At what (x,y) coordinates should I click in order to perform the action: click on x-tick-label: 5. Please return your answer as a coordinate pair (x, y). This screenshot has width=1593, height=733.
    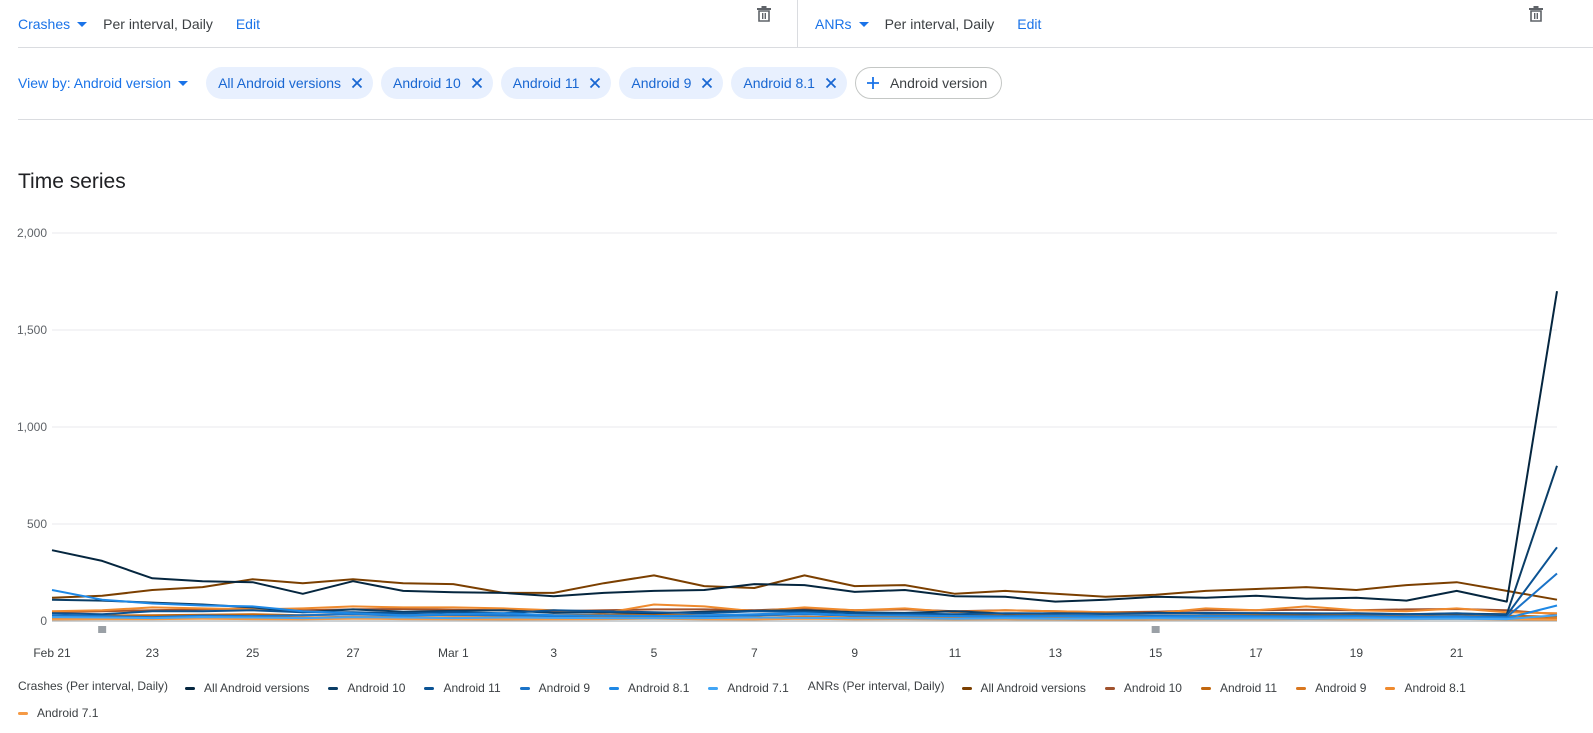
    Looking at the image, I should click on (654, 653).